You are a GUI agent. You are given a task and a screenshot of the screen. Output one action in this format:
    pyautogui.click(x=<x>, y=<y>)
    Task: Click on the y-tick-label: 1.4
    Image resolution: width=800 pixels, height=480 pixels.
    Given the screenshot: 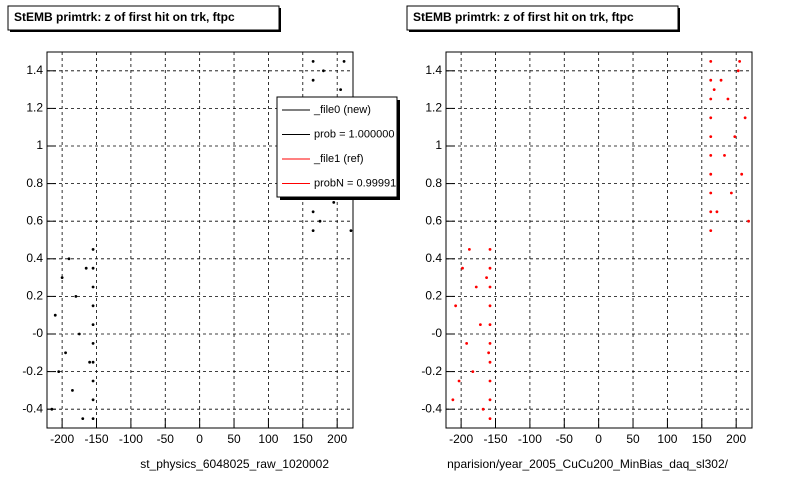 What is the action you would take?
    pyautogui.click(x=34, y=70)
    